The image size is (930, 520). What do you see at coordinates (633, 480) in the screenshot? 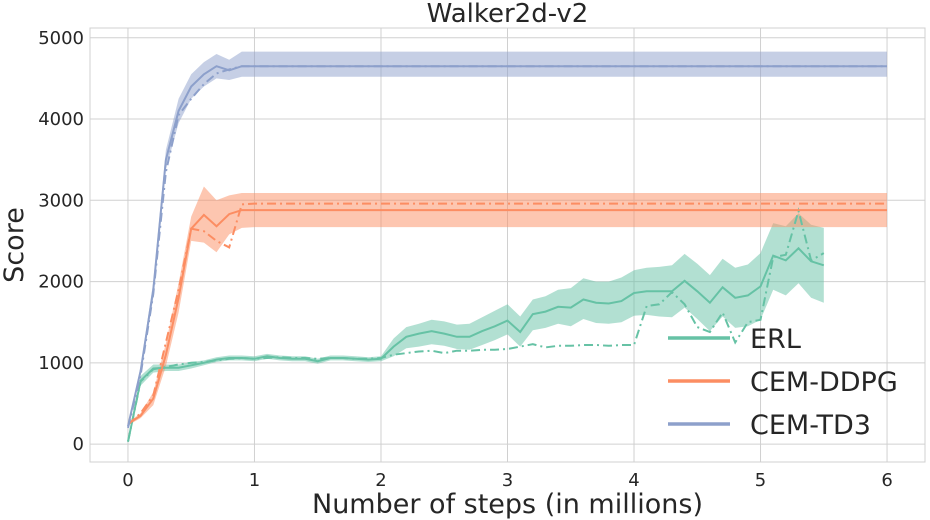
I see `x-tick-label: 4` at bounding box center [633, 480].